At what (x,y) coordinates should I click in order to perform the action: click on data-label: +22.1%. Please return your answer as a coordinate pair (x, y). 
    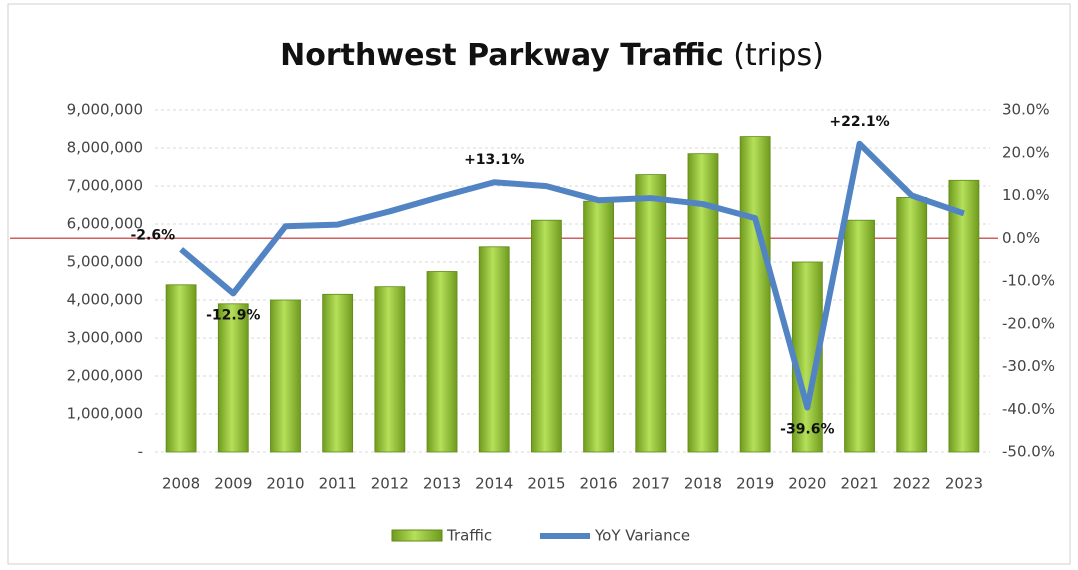
    Looking at the image, I should click on (859, 122).